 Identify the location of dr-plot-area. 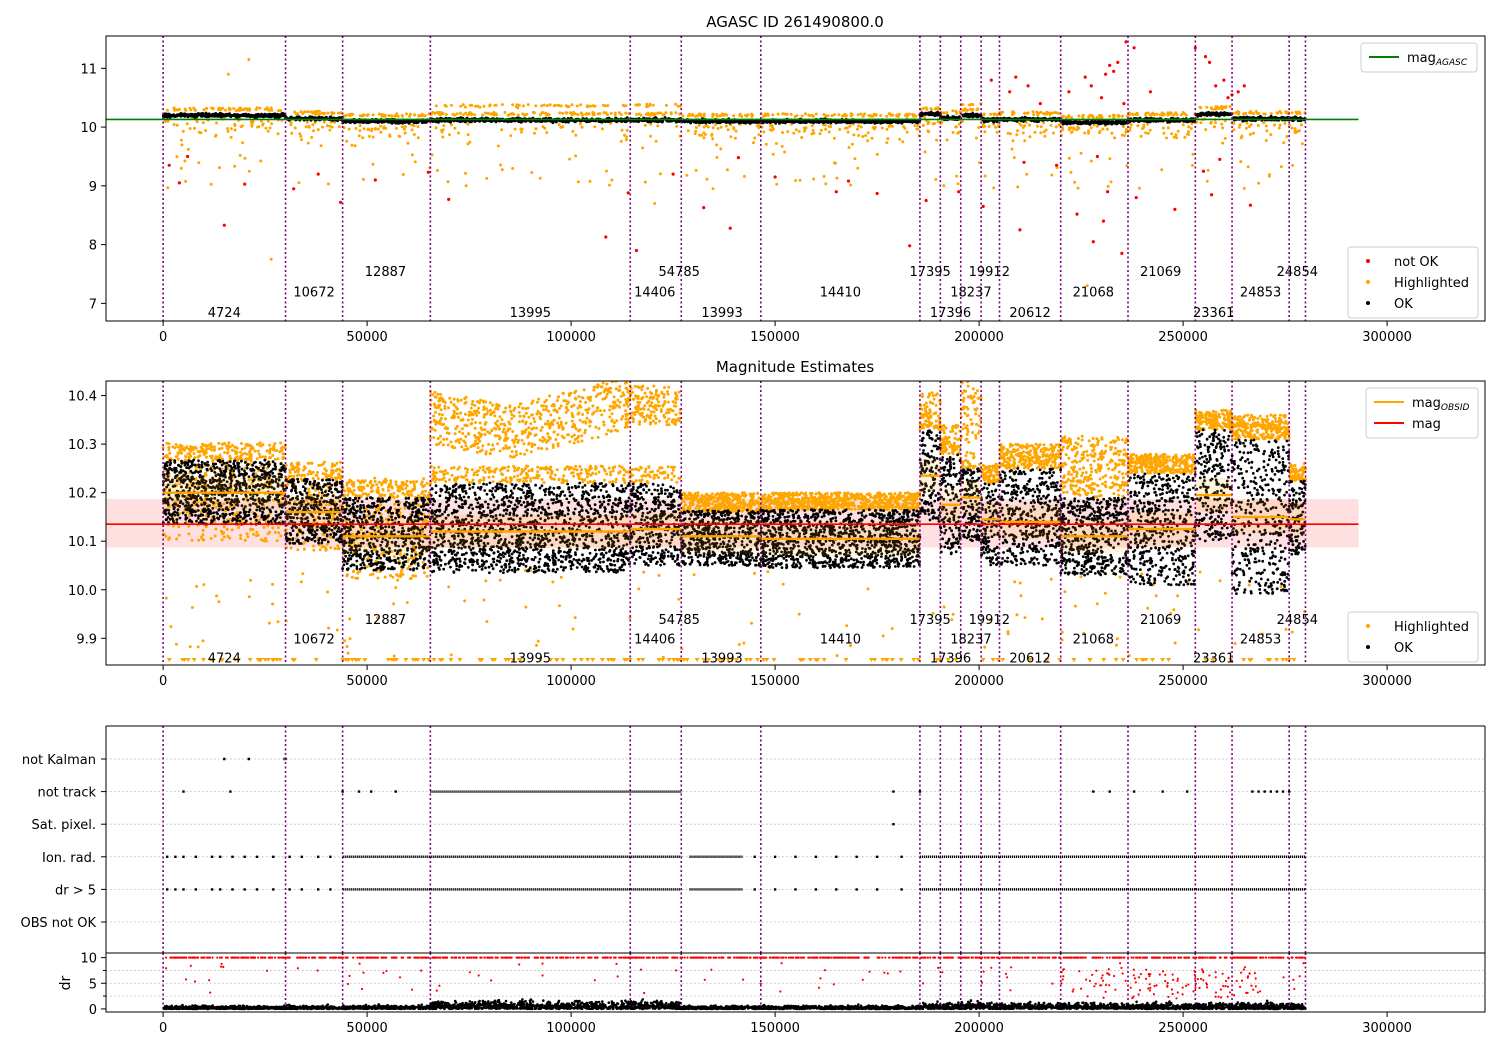
(795, 982).